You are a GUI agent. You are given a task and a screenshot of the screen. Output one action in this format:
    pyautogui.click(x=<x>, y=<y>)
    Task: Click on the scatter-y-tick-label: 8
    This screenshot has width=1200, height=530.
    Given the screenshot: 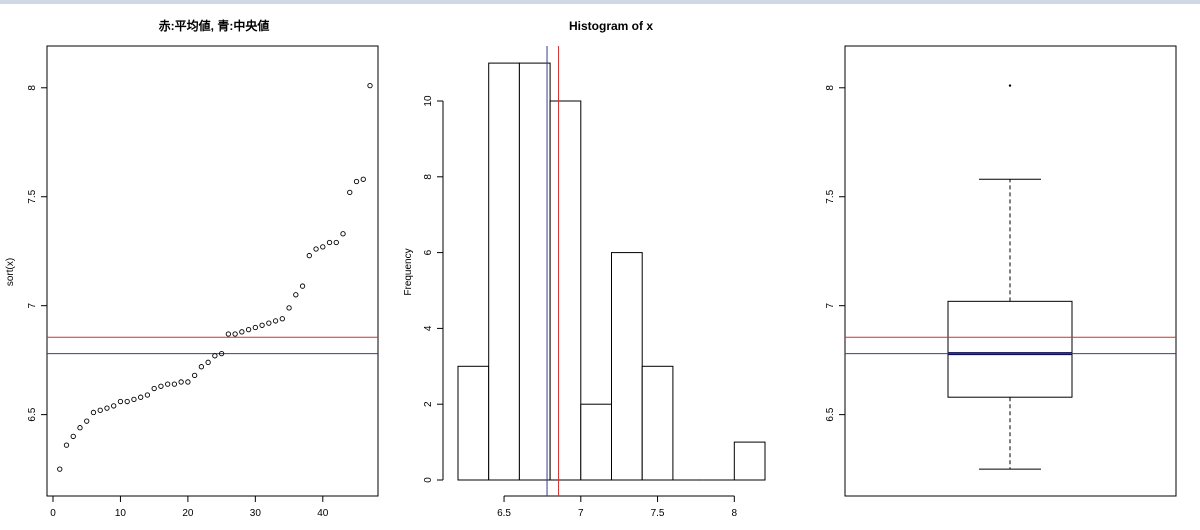 What is the action you would take?
    pyautogui.click(x=32, y=88)
    